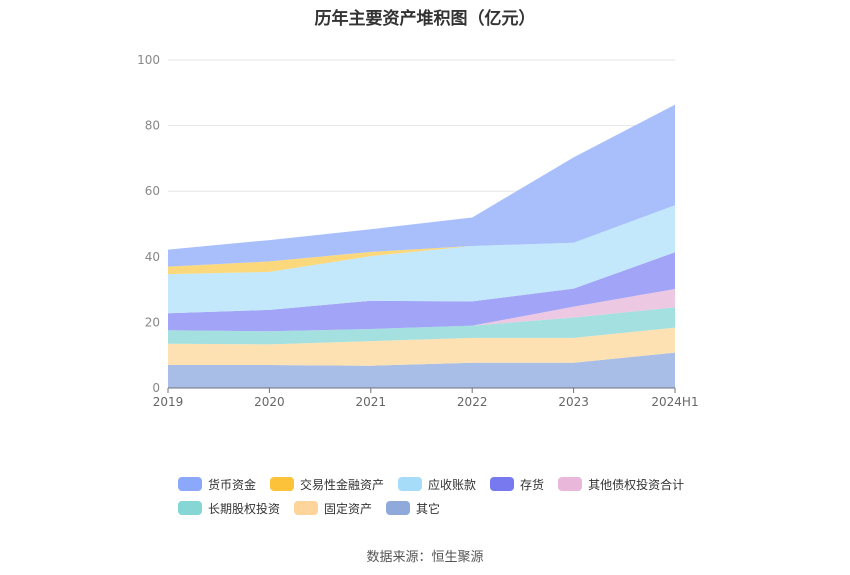  What do you see at coordinates (190, 484) in the screenshot?
I see `legend-swatch-cash` at bounding box center [190, 484].